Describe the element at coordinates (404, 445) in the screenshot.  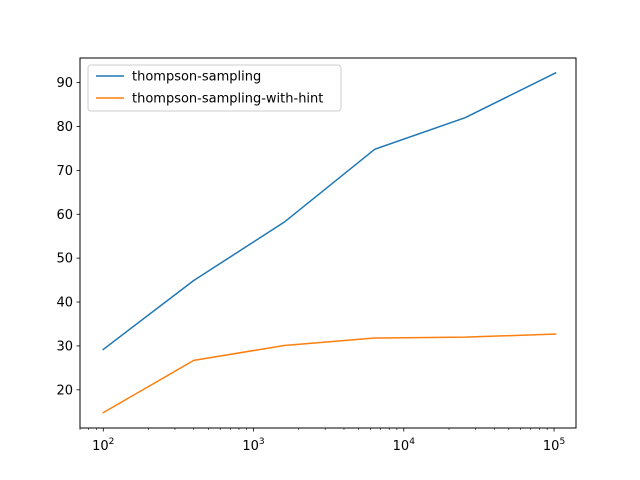
I see `x-tick-label: 10⁴` at that location.